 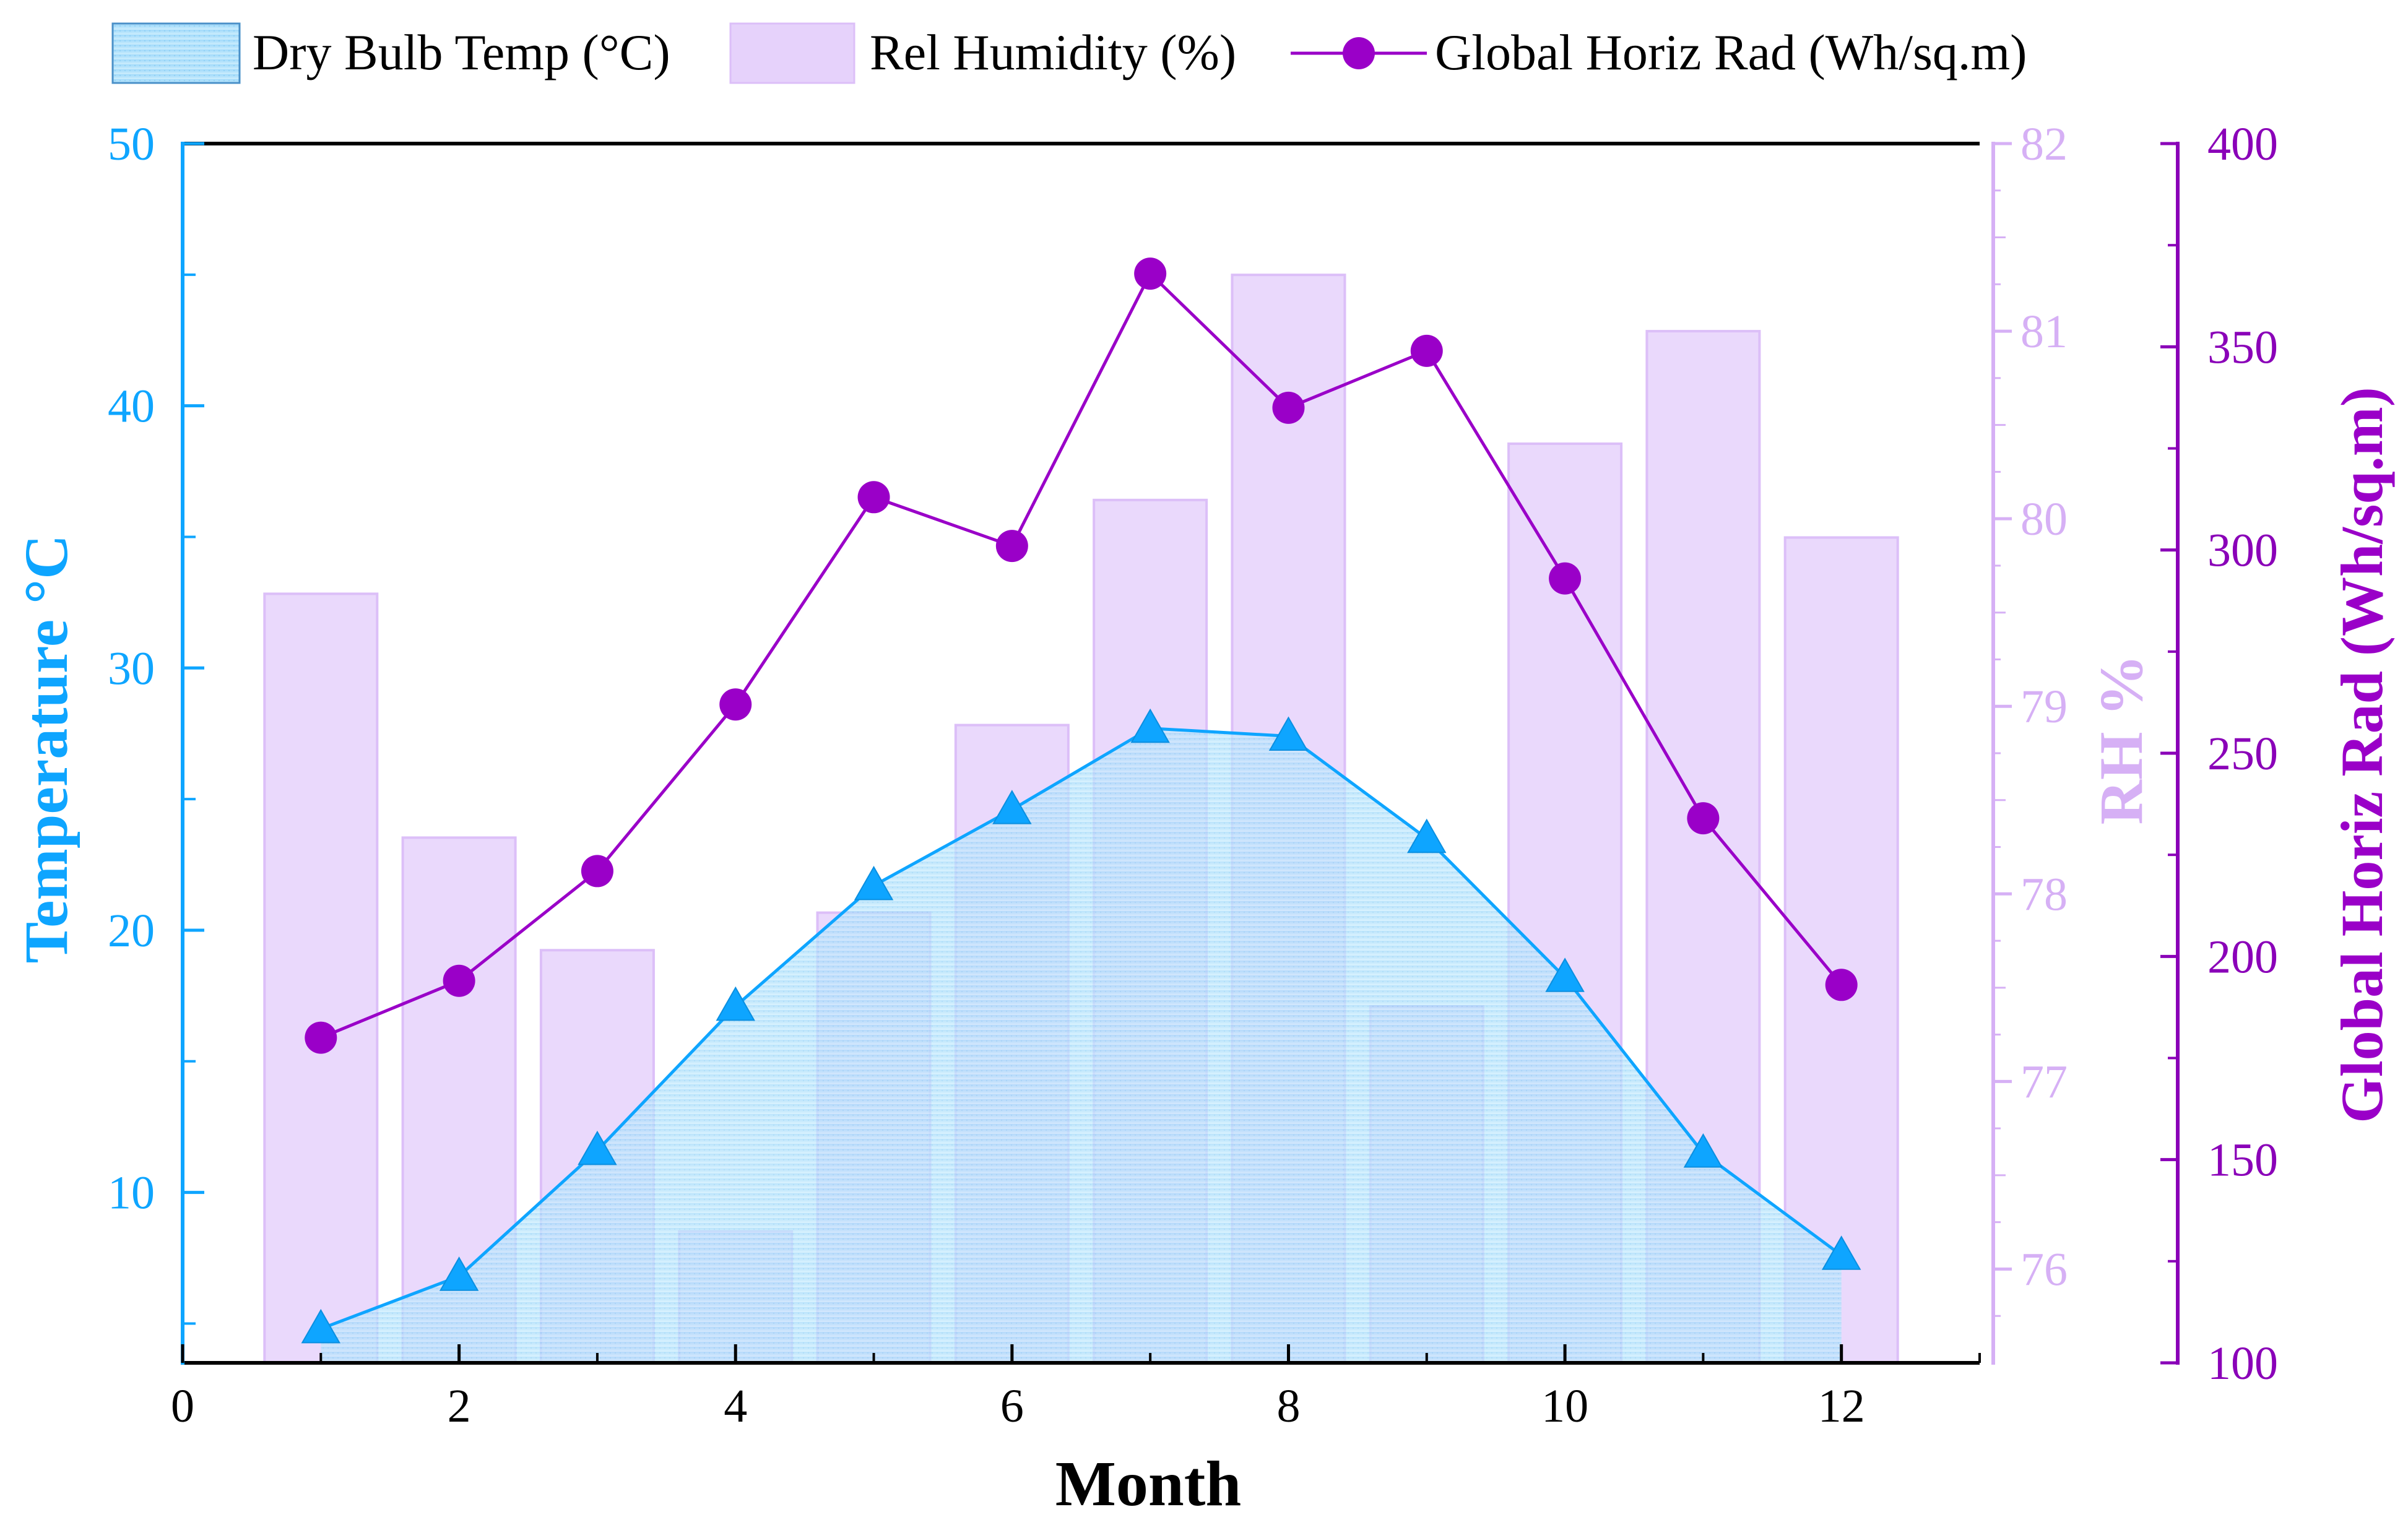 I want to click on radiation-tick-label: 200, so click(x=2242, y=957).